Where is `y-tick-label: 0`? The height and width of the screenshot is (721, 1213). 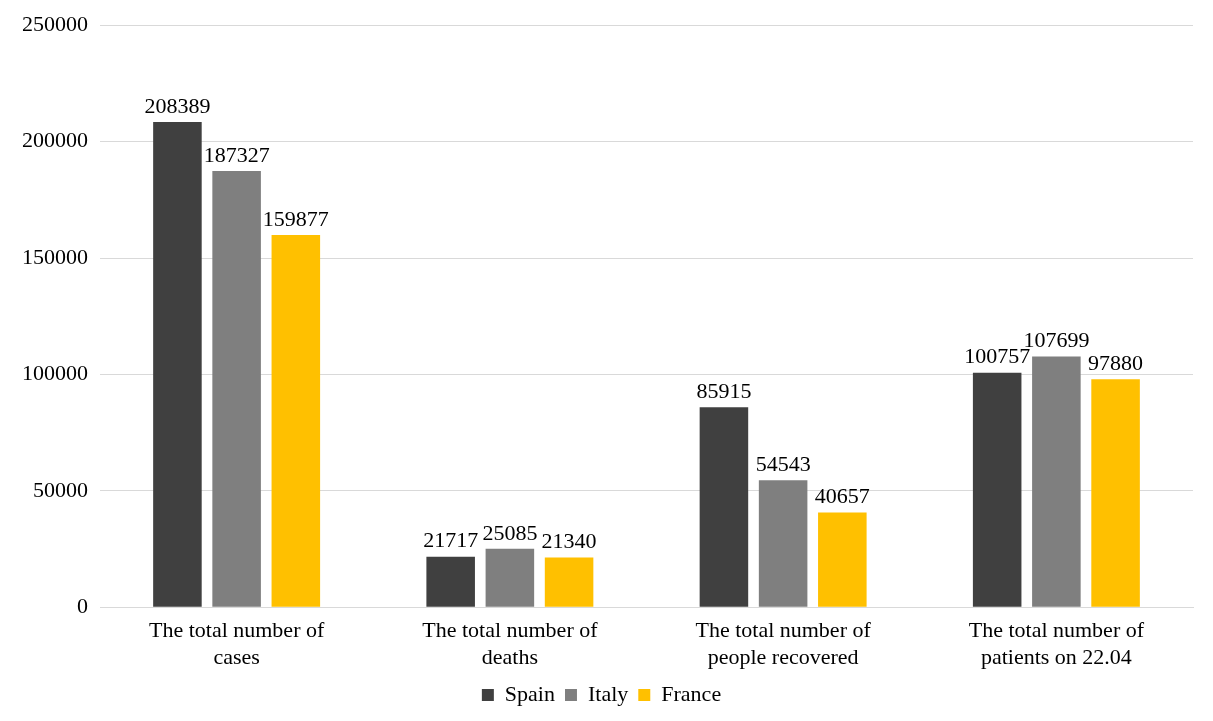 y-tick-label: 0 is located at coordinates (82, 605).